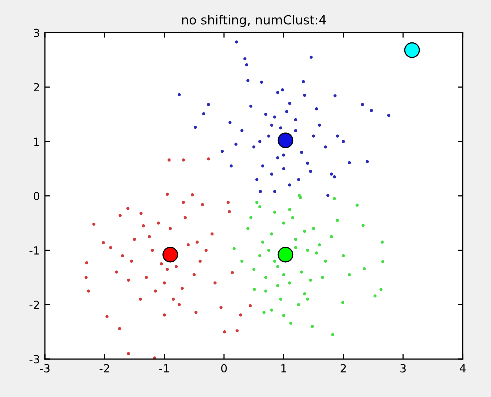 The width and height of the screenshot is (491, 397). I want to click on x-tick-label: -2, so click(105, 368).